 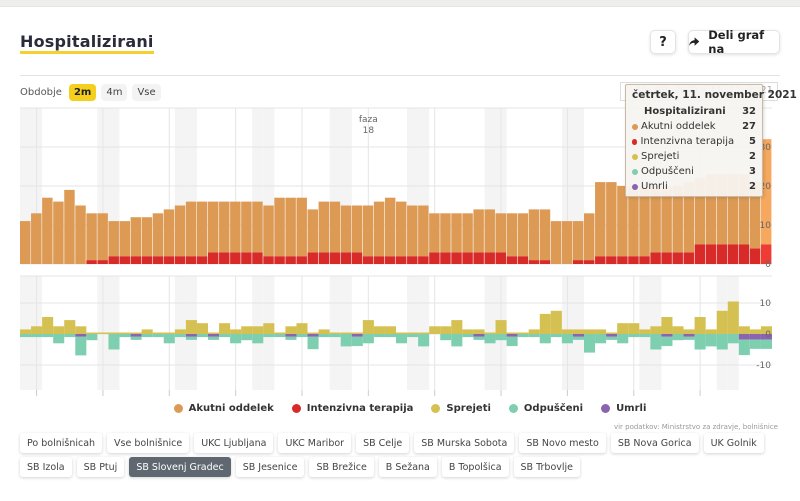 I want to click on hospital-button: SB Trbovlje, so click(x=546, y=467).